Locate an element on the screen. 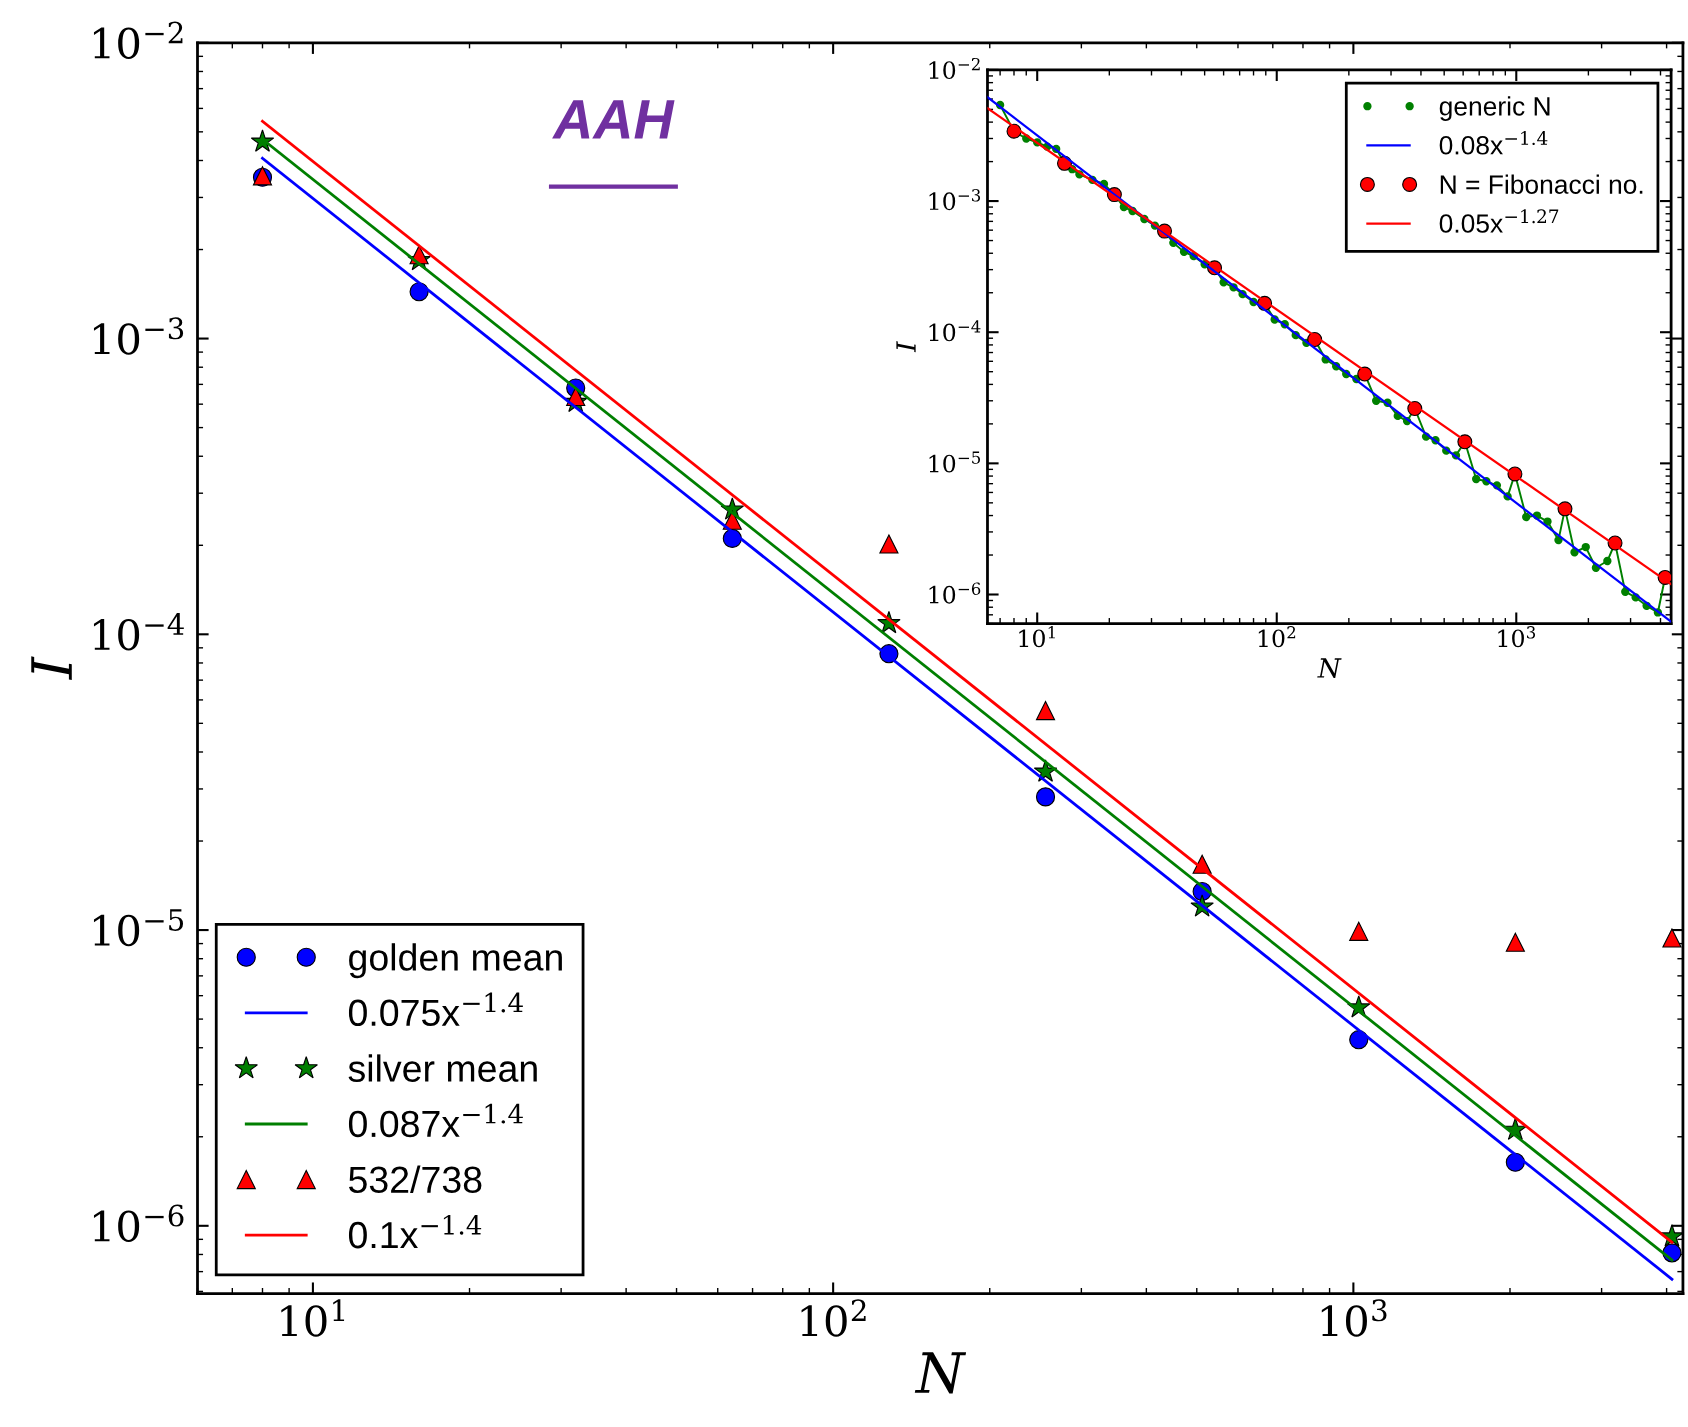  legend-label: 0.1x$^{−1.4}$ is located at coordinates (415, 1231).